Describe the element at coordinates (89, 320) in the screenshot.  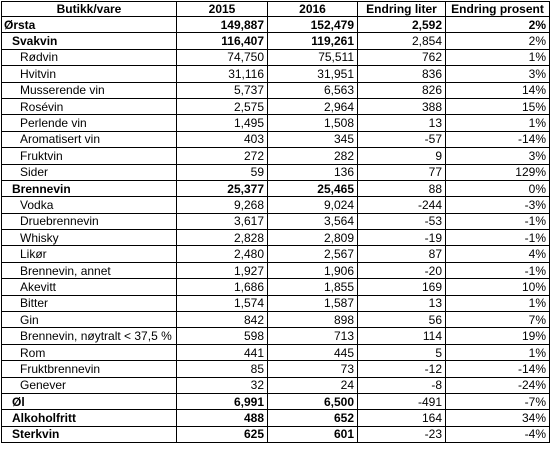
I see `product-name-cell: Gin` at that location.